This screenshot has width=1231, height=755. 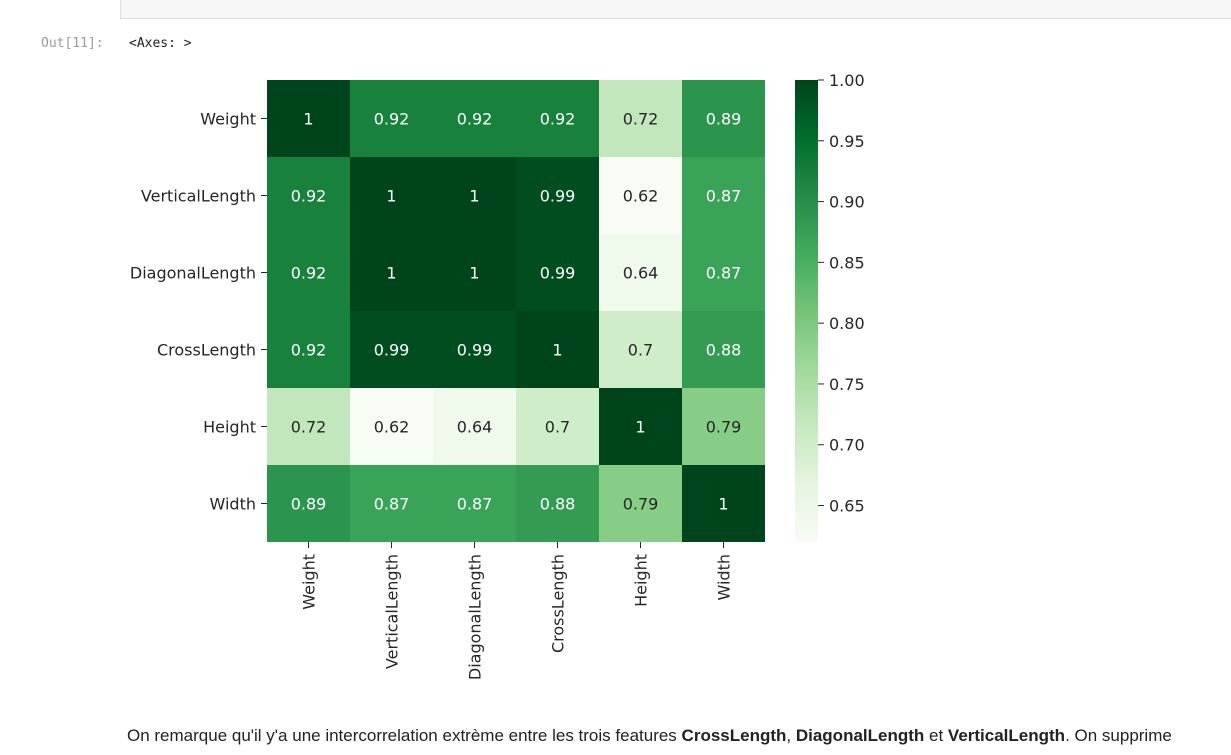 I want to click on md-sep1: ,, so click(x=791, y=735).